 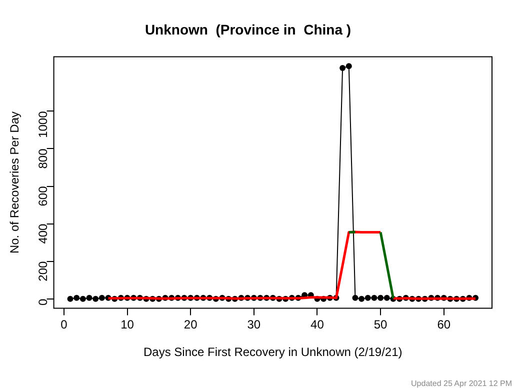 I want to click on x-tick-label: 50, so click(x=381, y=325).